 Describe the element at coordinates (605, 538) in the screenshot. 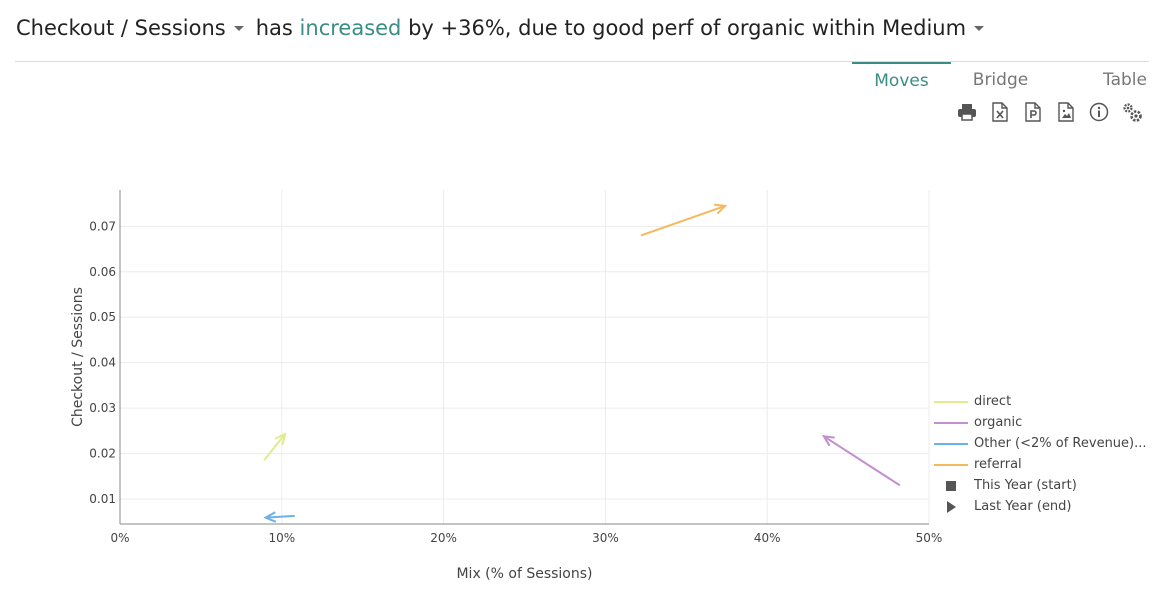

I see `x-tick-label: 30%` at that location.